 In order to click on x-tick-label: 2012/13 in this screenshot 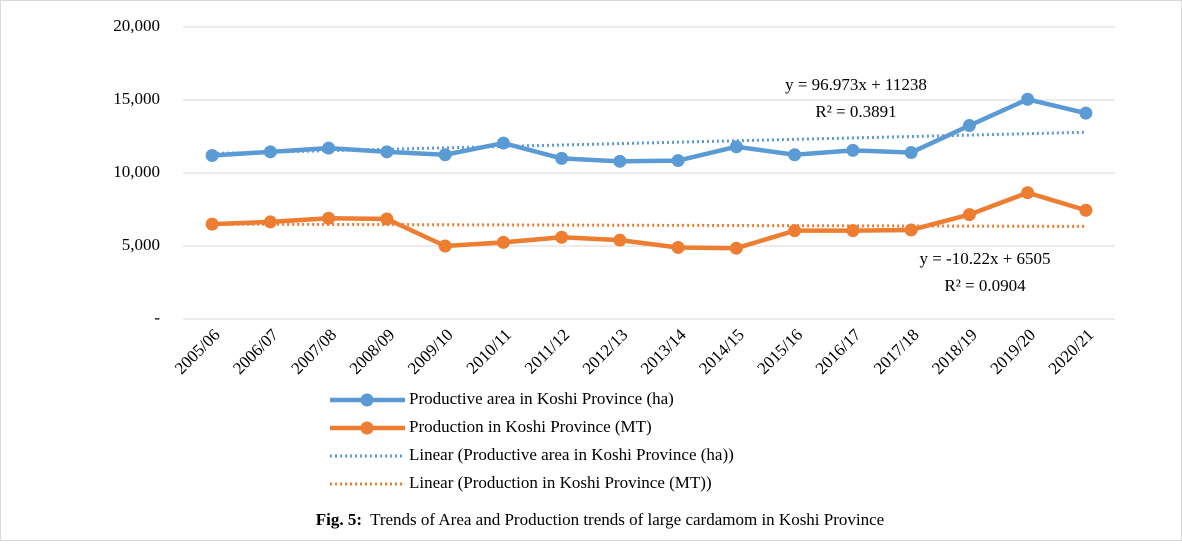, I will do `click(605, 351)`.